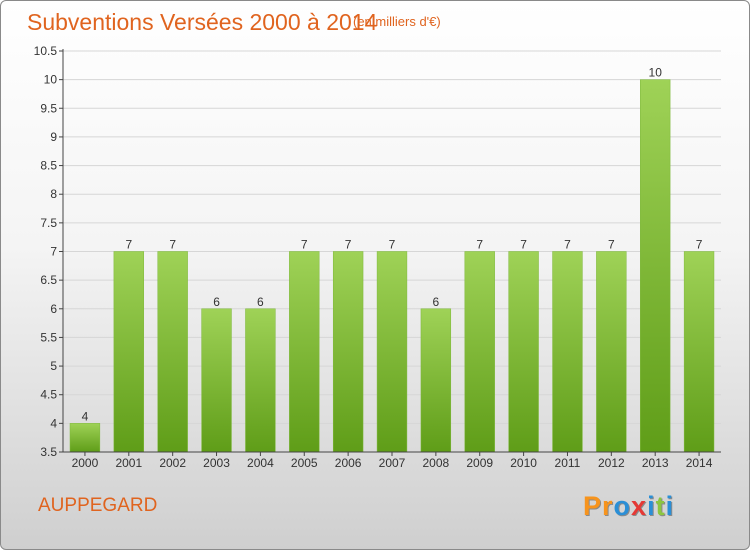 The width and height of the screenshot is (750, 550). What do you see at coordinates (260, 463) in the screenshot?
I see `x-tick-label: 2004` at bounding box center [260, 463].